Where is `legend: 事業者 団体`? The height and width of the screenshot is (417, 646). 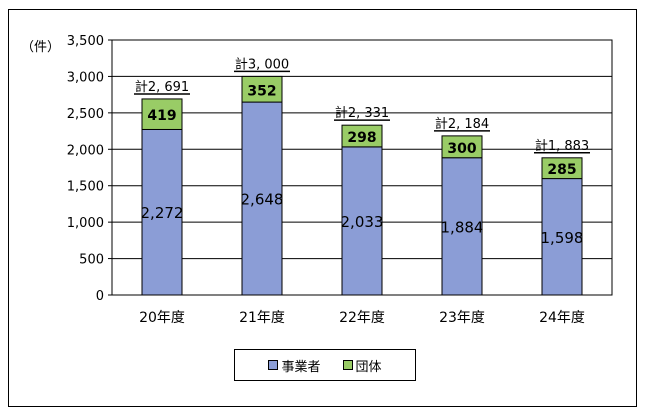 legend: 事業者 団体 is located at coordinates (325, 365).